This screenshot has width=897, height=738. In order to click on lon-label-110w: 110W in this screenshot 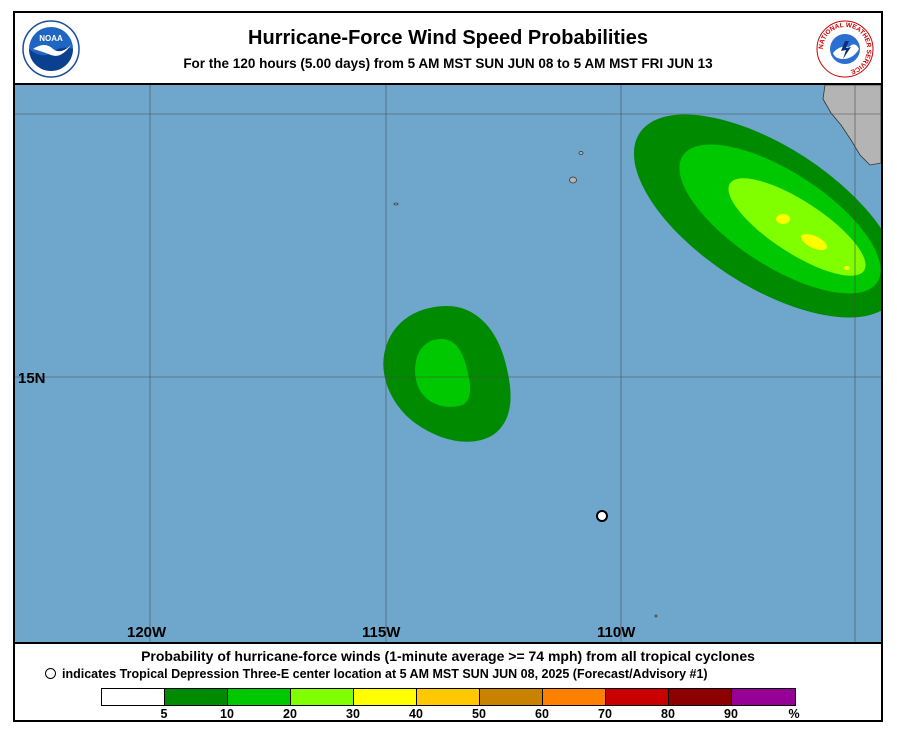, I will do `click(616, 632)`.